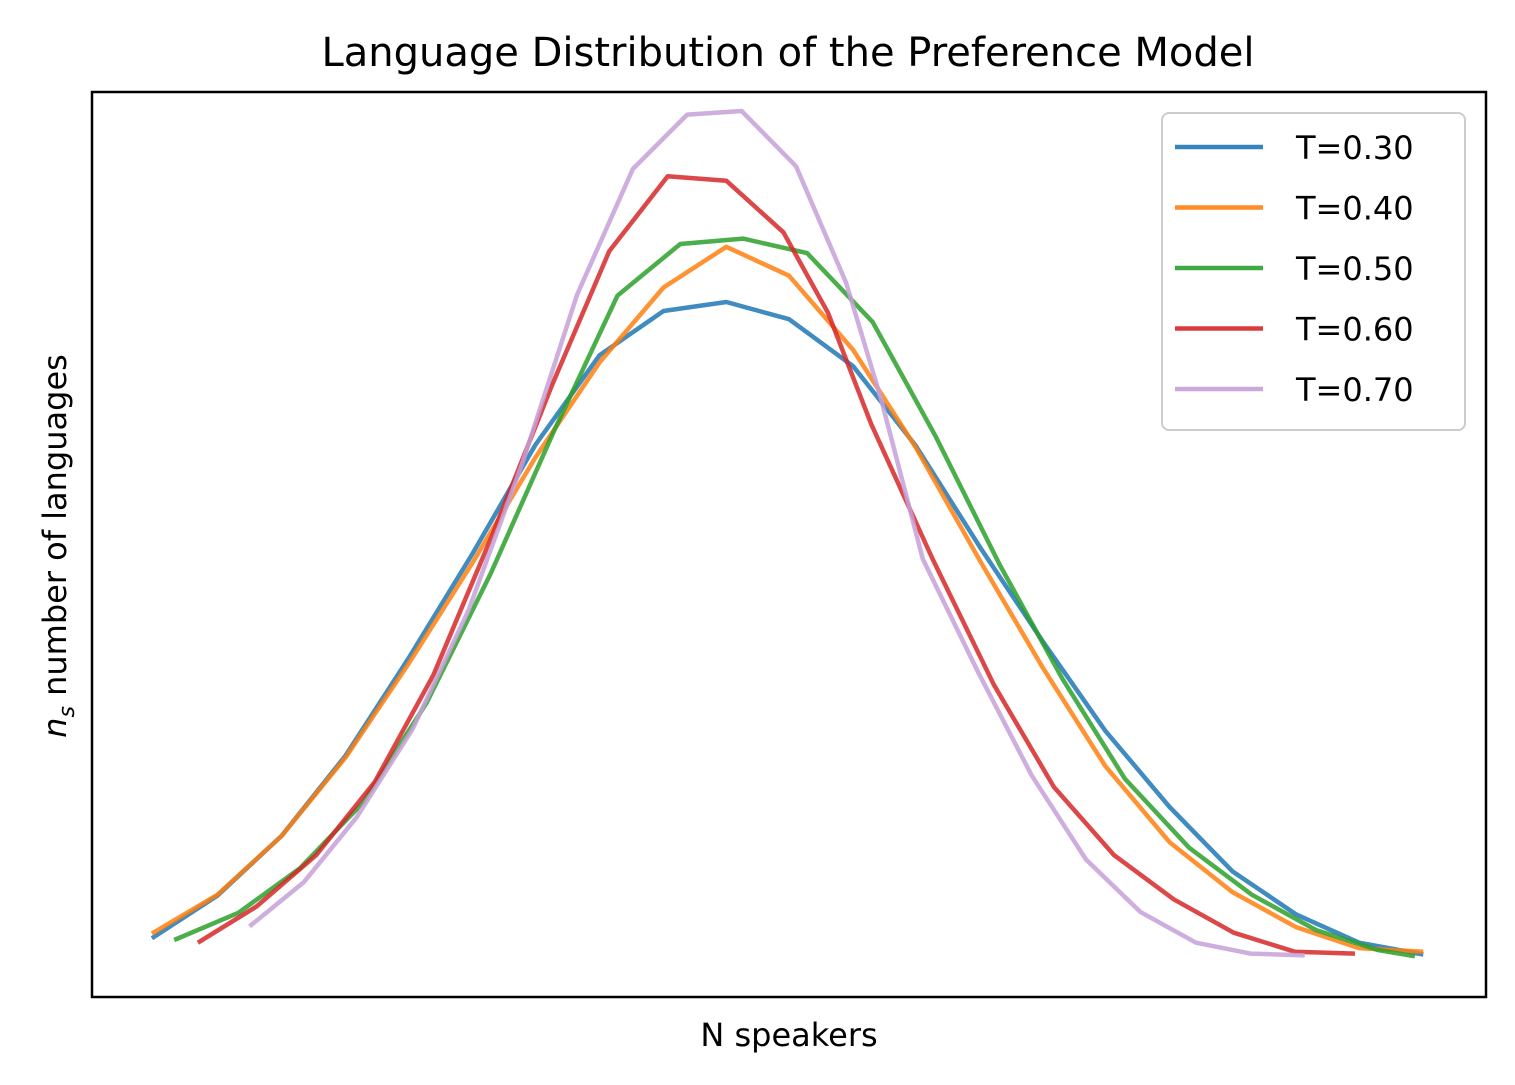 The width and height of the screenshot is (1515, 1085). What do you see at coordinates (1354, 209) in the screenshot?
I see `legend-label-2: T=0.40` at bounding box center [1354, 209].